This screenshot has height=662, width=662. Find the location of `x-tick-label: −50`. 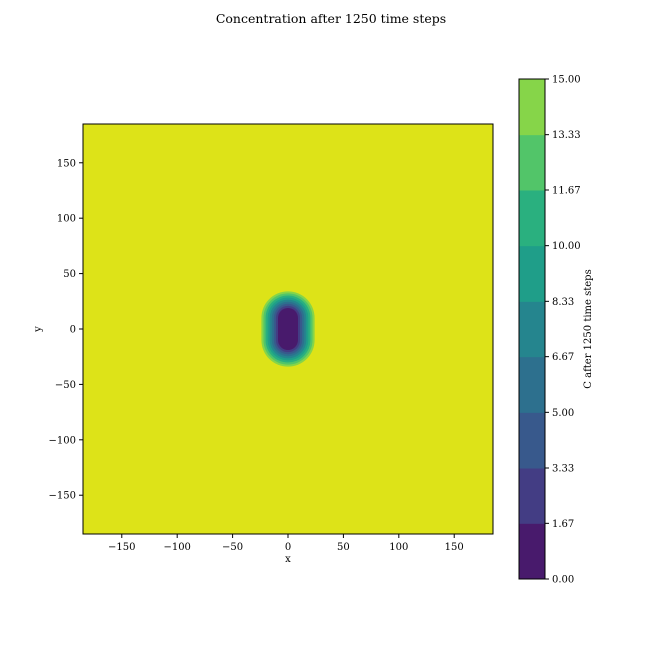

x-tick-label: −50 is located at coordinates (232, 547).